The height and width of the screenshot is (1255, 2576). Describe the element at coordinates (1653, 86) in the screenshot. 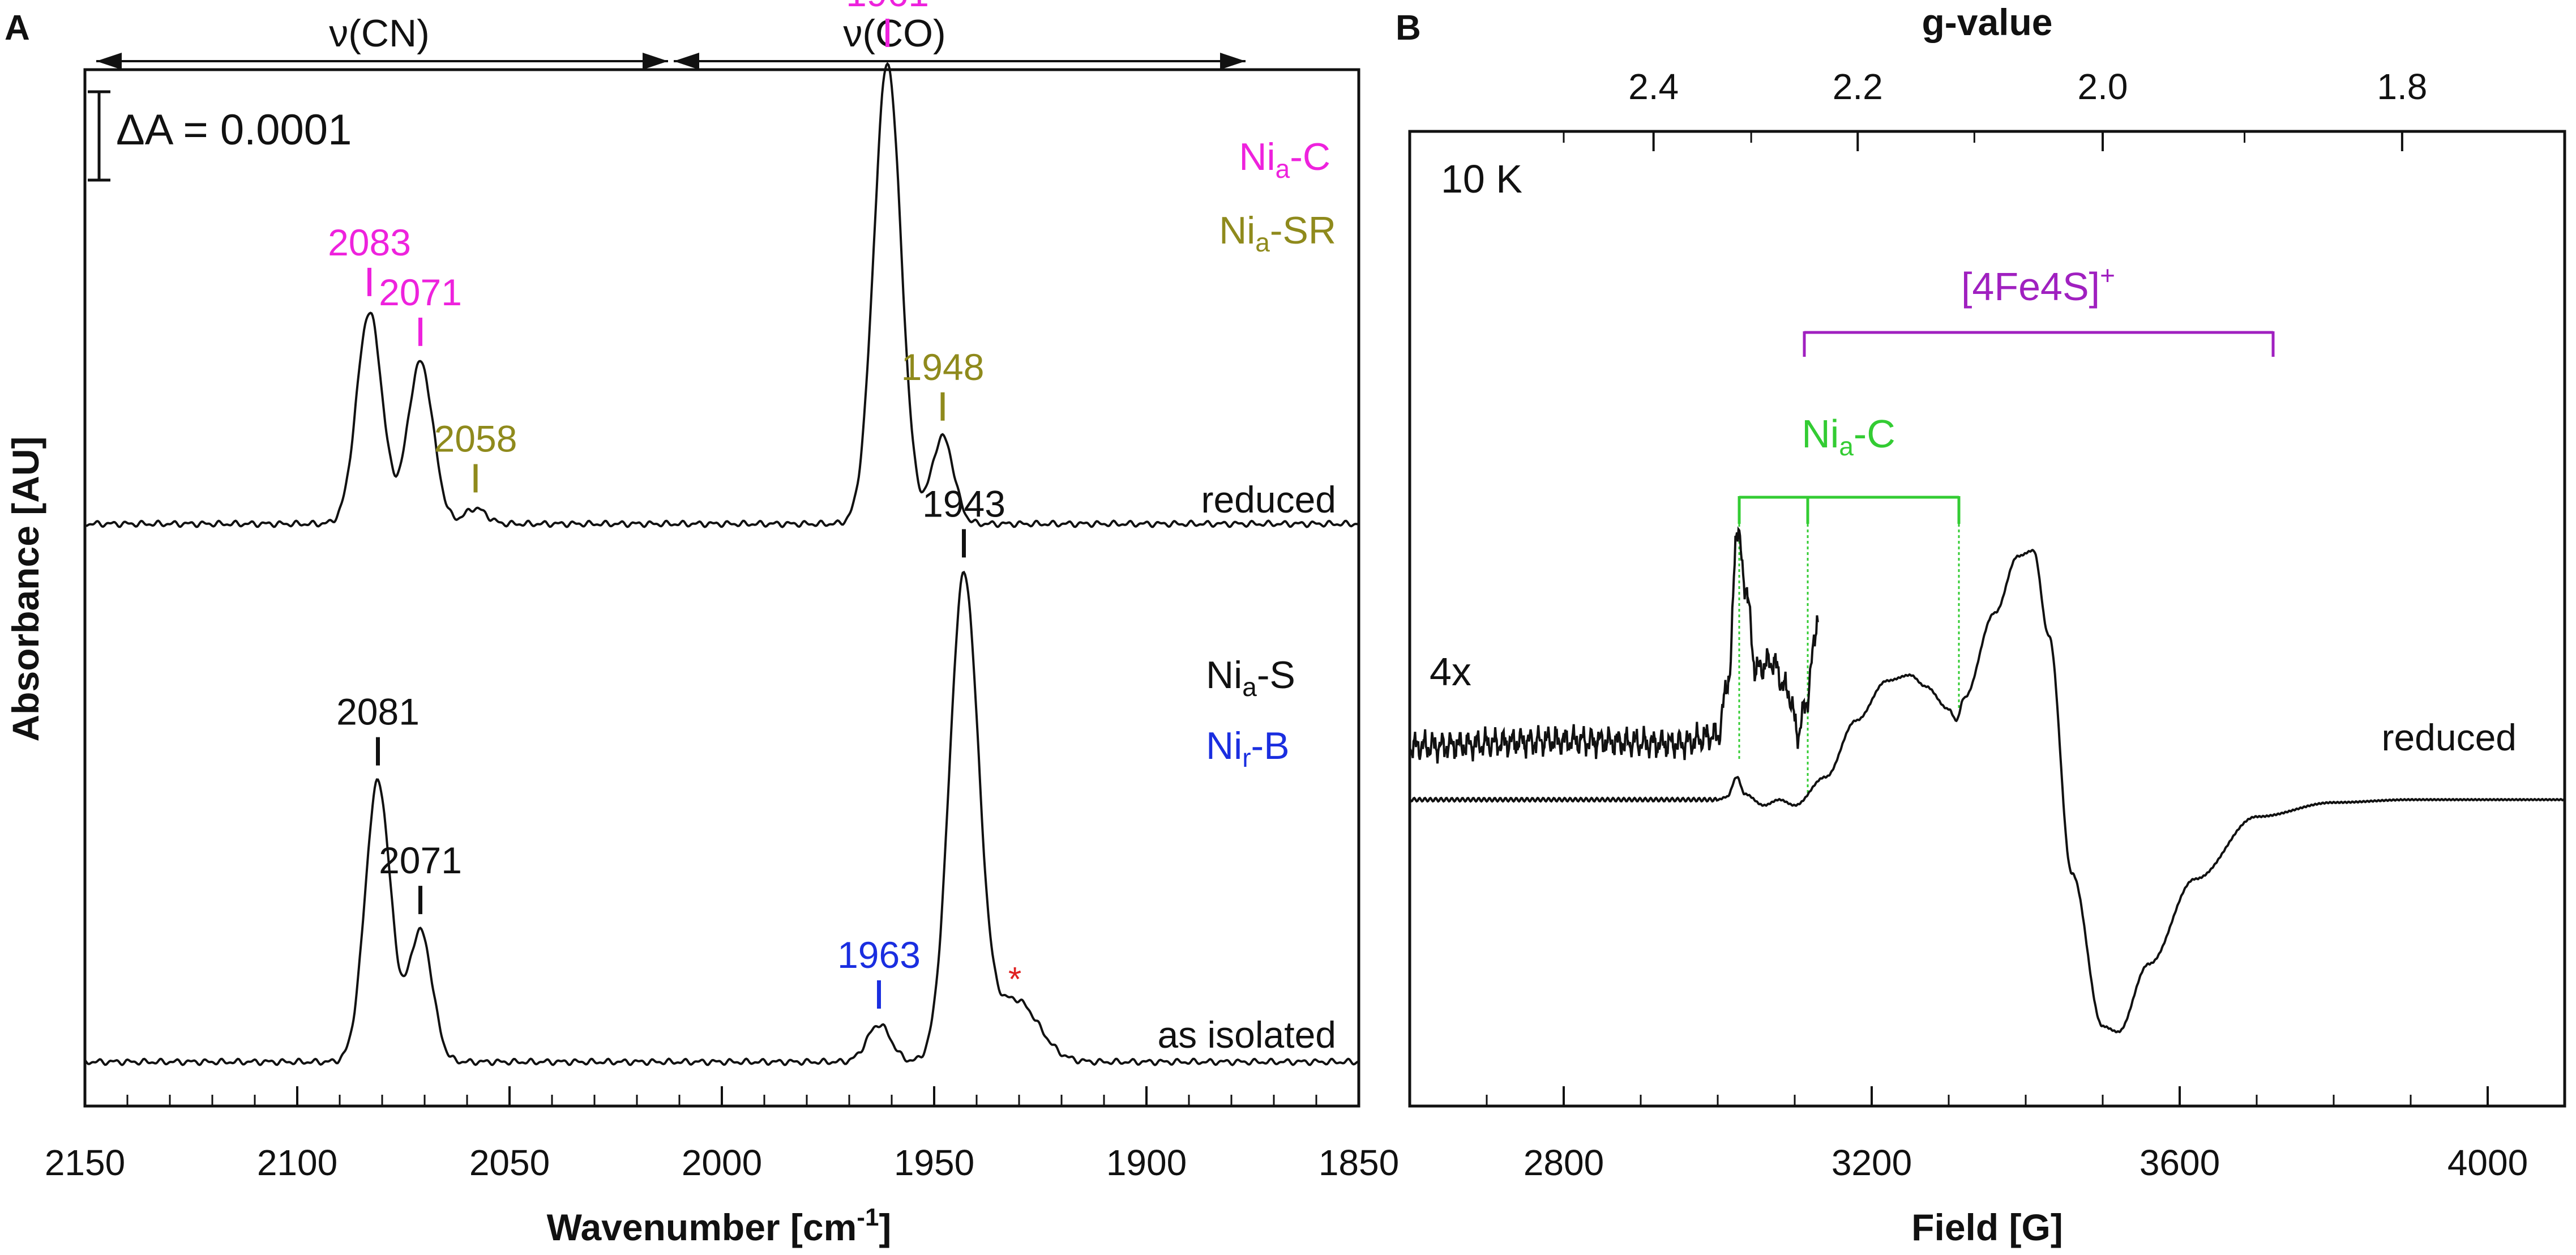

I see `g-tick-label-2.4: 2.4` at that location.